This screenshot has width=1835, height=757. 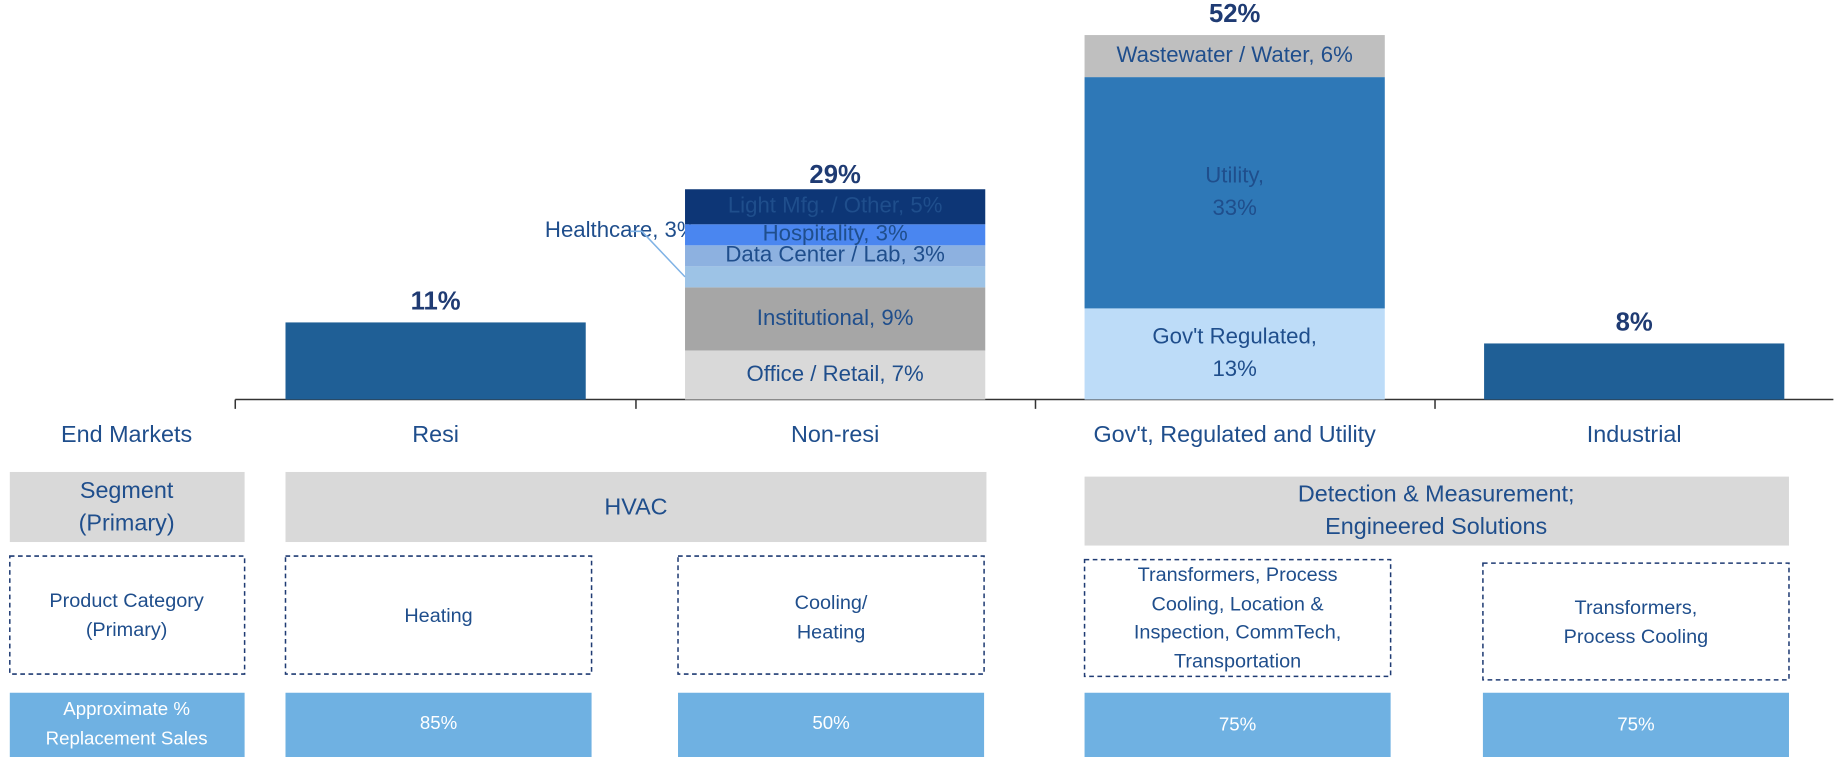 I want to click on x-tick-label: Resi, so click(x=435, y=434).